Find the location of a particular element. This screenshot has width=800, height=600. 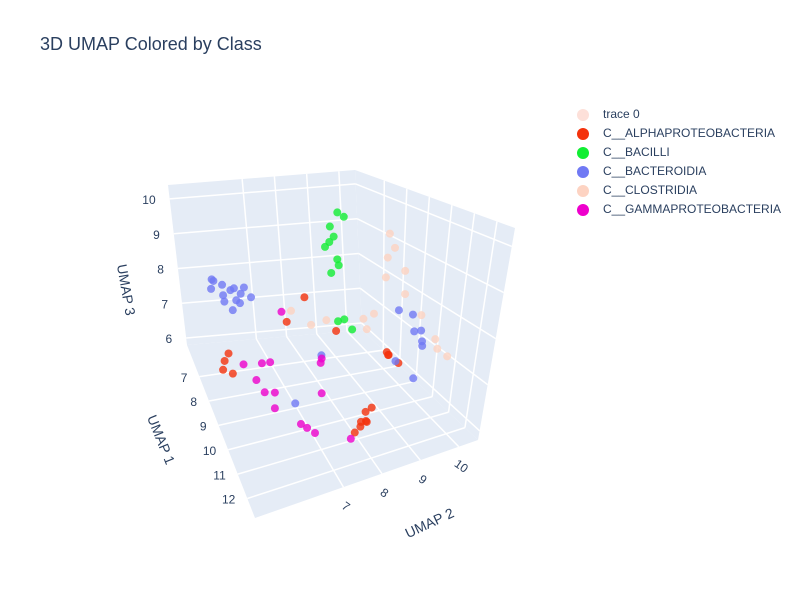

legend-label: C__CLOSTRIDIA is located at coordinates (650, 190).